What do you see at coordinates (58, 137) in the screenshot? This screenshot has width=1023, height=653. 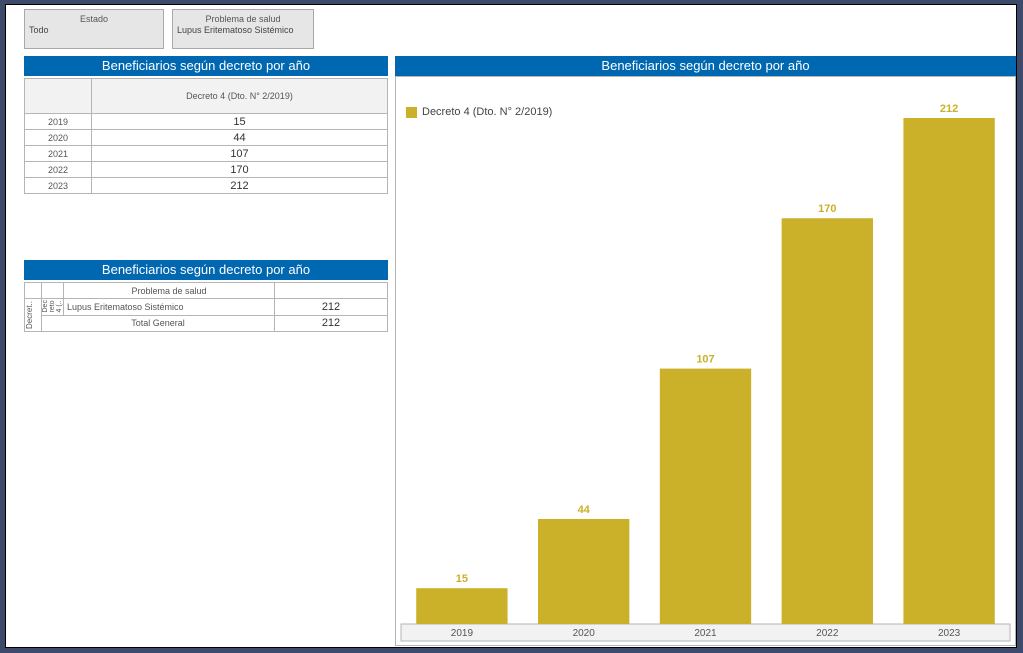 I see `year-cell: 2020` at bounding box center [58, 137].